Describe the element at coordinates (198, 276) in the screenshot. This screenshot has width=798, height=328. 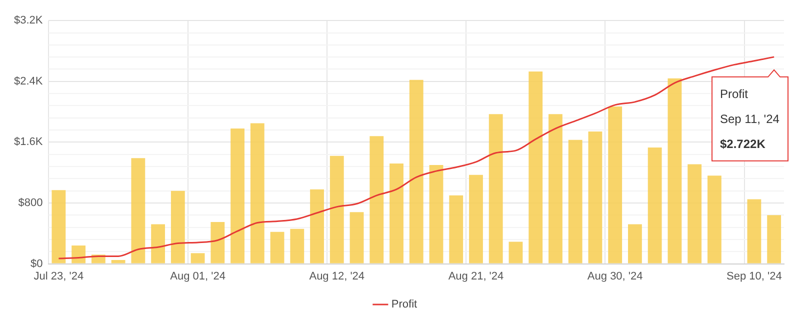
I see `x-tick-label: Aug 01, '24` at that location.